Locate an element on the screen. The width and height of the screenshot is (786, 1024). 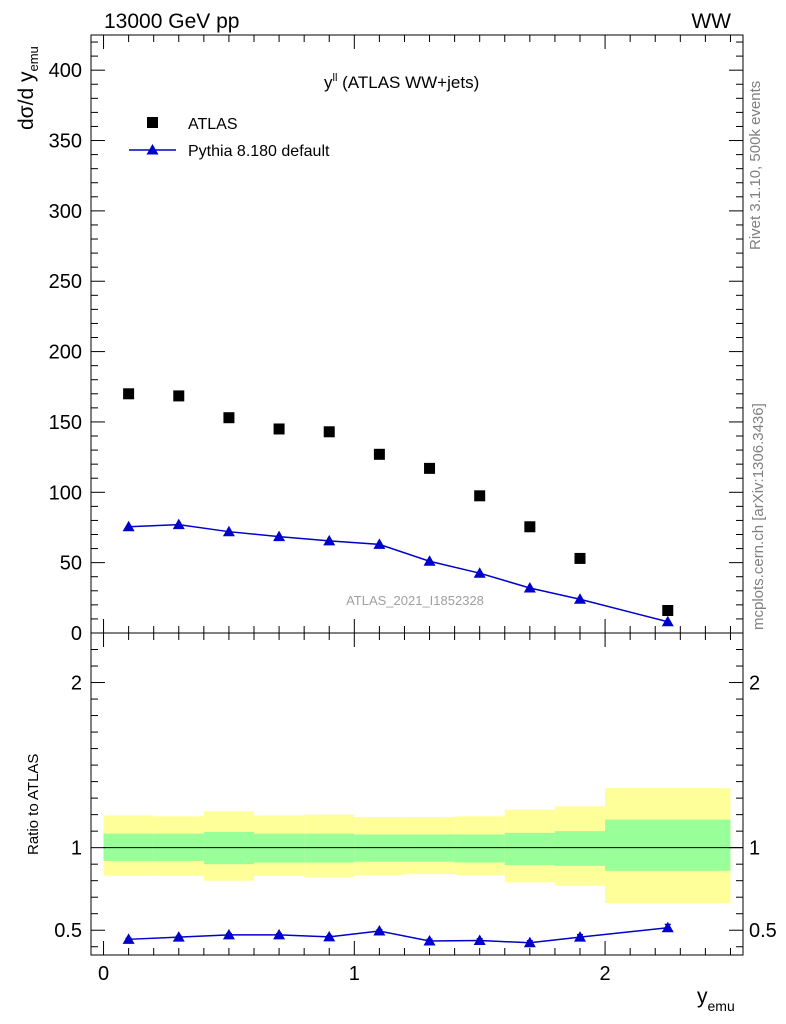
ratio-y-tick-label: 0.5 is located at coordinates (68, 931).